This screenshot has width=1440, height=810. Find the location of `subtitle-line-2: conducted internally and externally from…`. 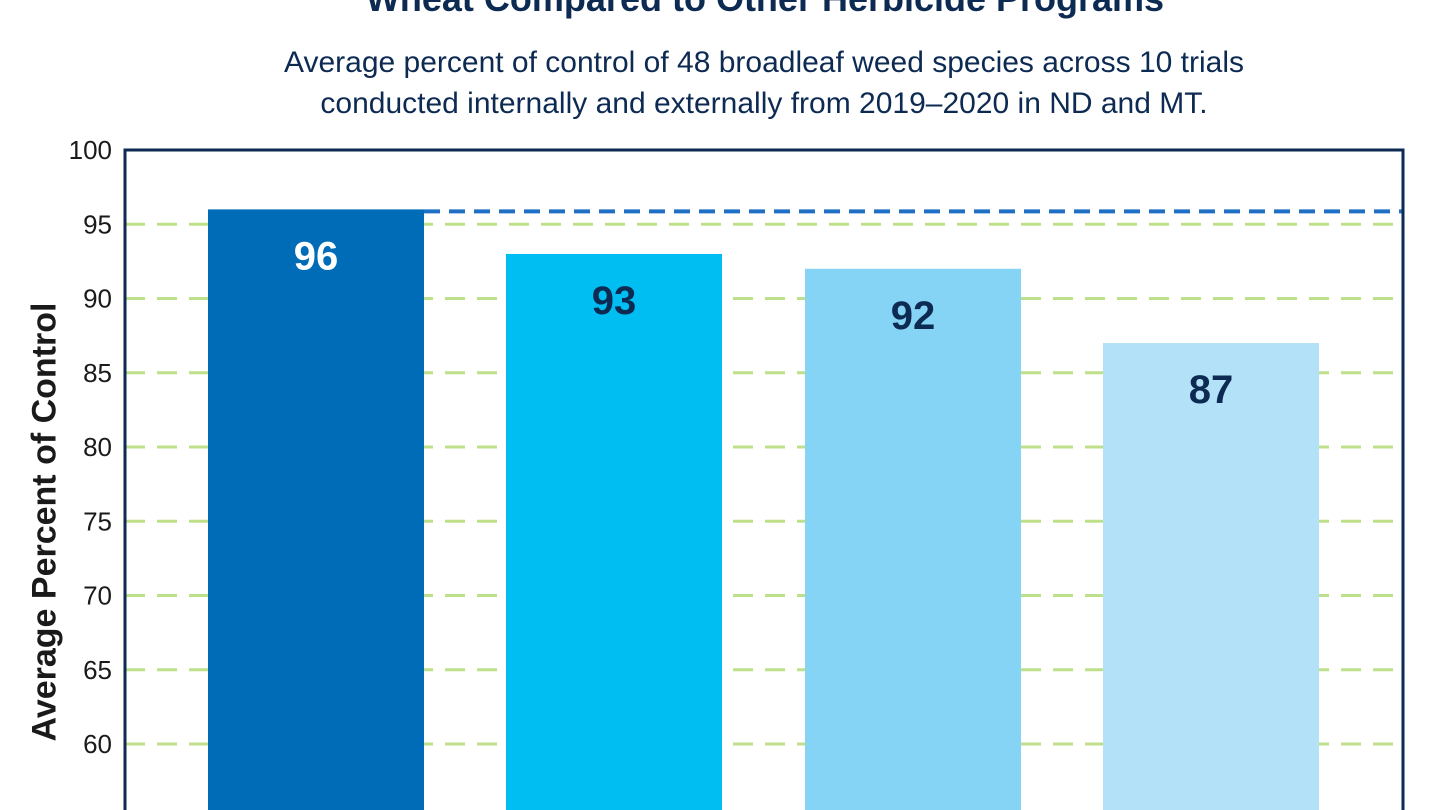

subtitle-line-2: conducted internally and externally from… is located at coordinates (764, 103).